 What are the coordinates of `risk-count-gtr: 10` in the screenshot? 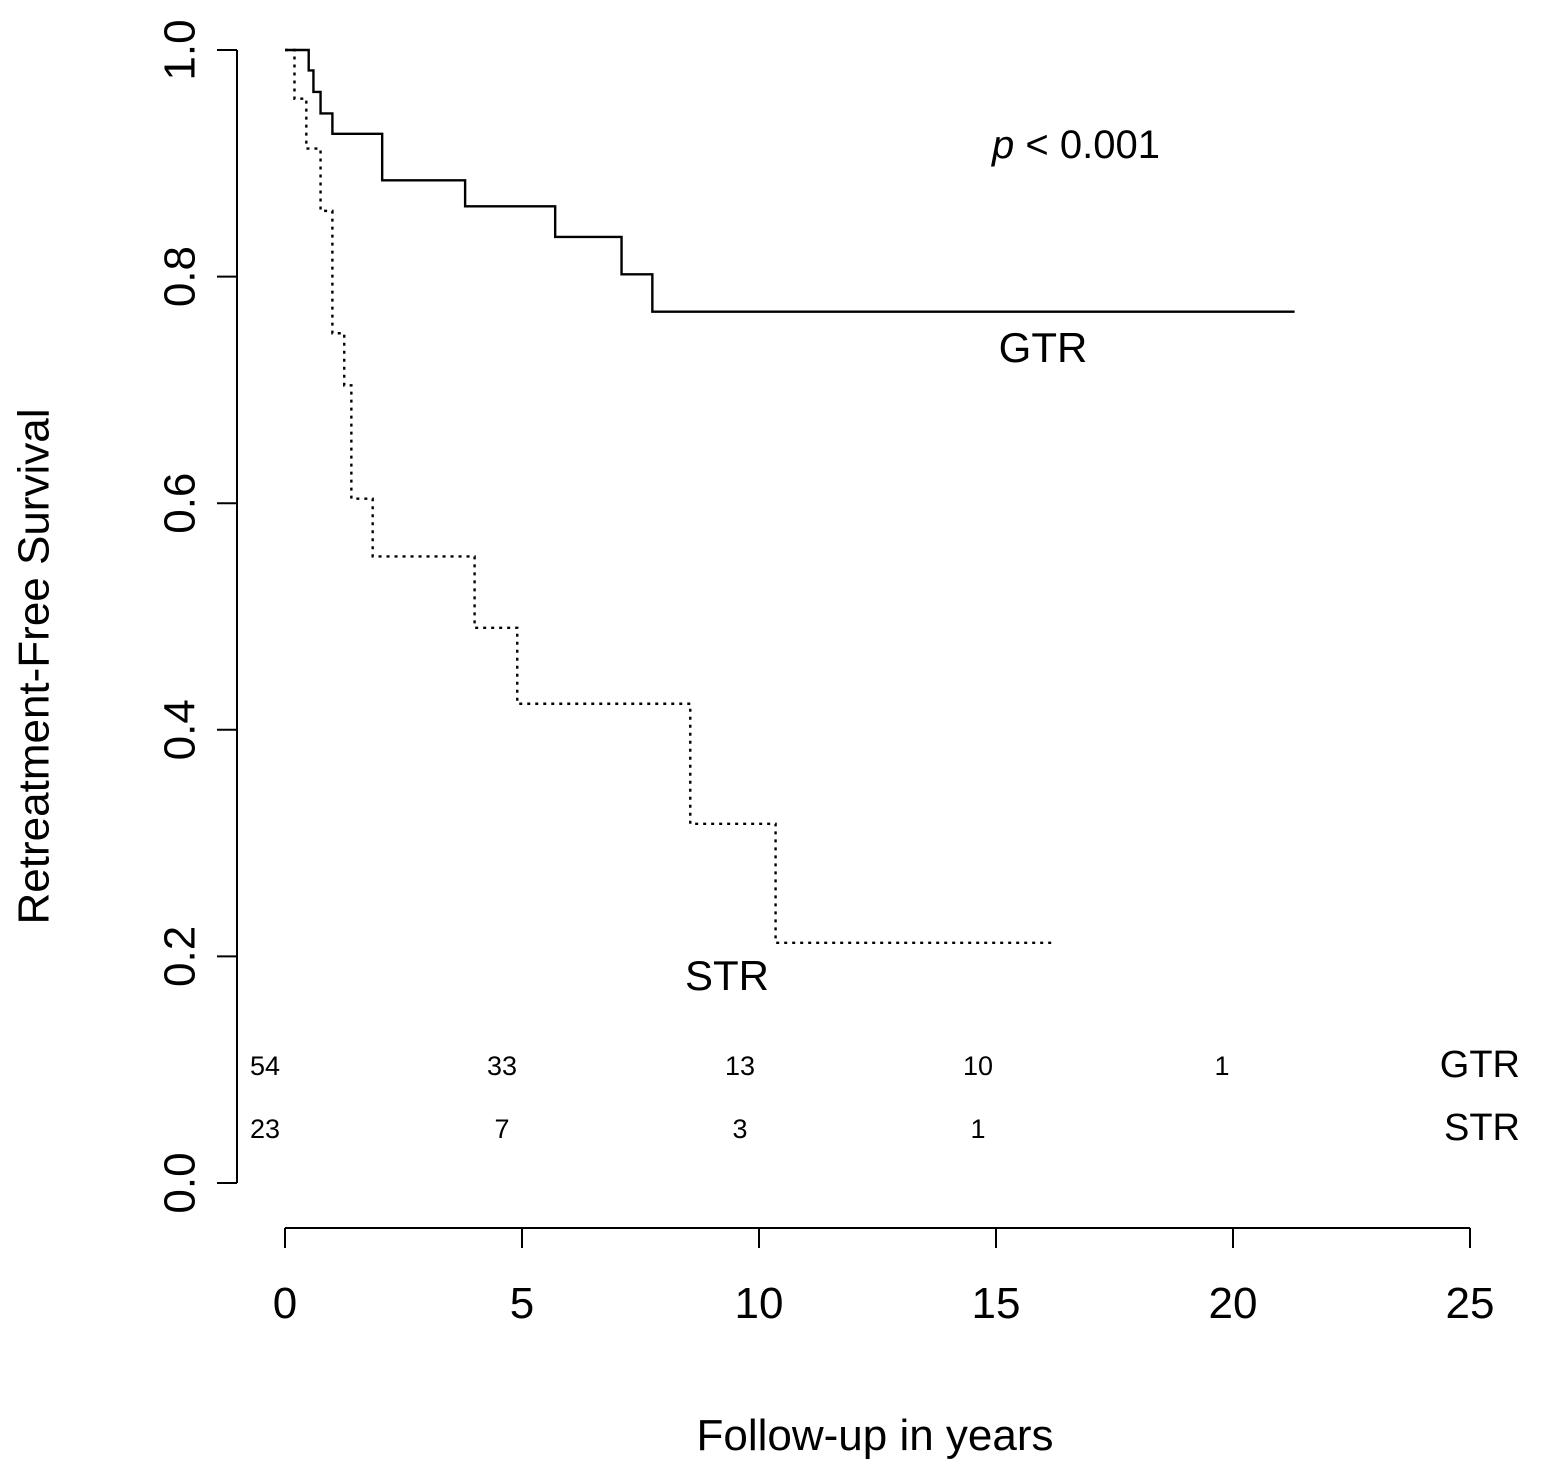 It's located at (978, 1066).